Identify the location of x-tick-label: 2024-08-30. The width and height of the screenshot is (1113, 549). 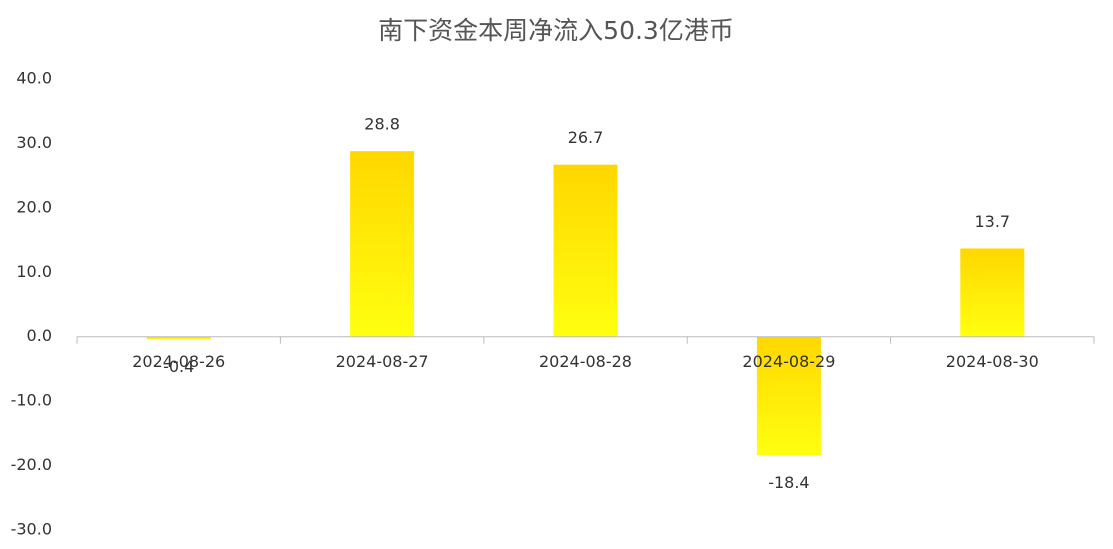
(992, 361).